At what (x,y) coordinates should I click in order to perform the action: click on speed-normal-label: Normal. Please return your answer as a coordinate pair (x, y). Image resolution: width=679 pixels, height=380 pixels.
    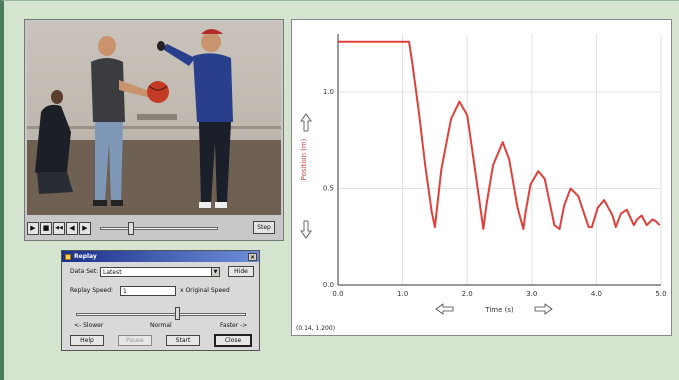
    Looking at the image, I should click on (161, 325).